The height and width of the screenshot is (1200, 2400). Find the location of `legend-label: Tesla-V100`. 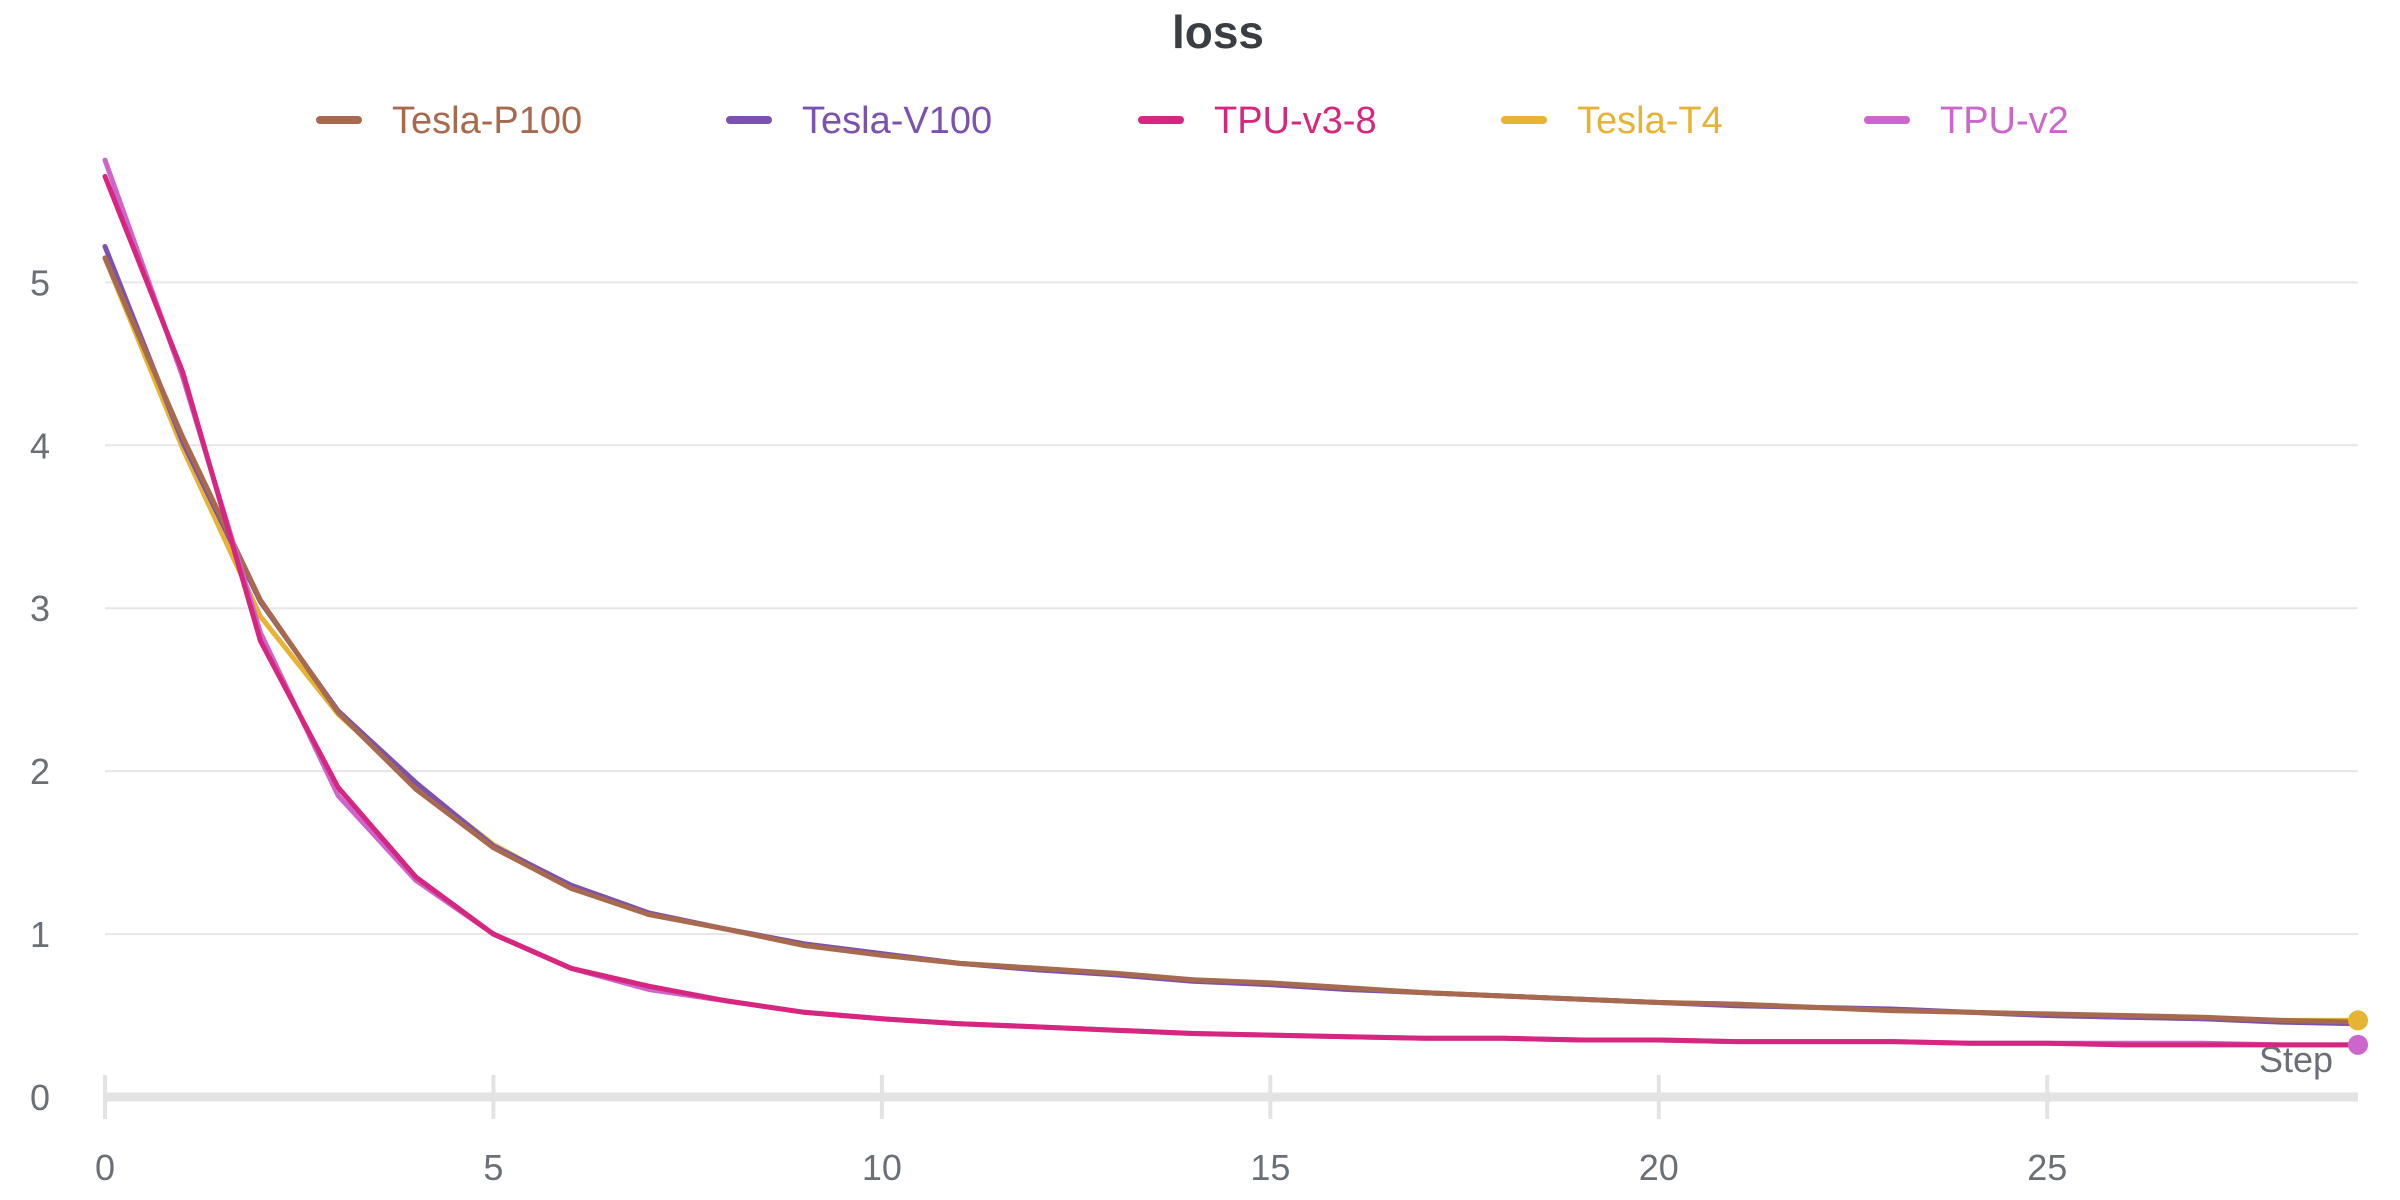

legend-label: Tesla-V100 is located at coordinates (897, 121).